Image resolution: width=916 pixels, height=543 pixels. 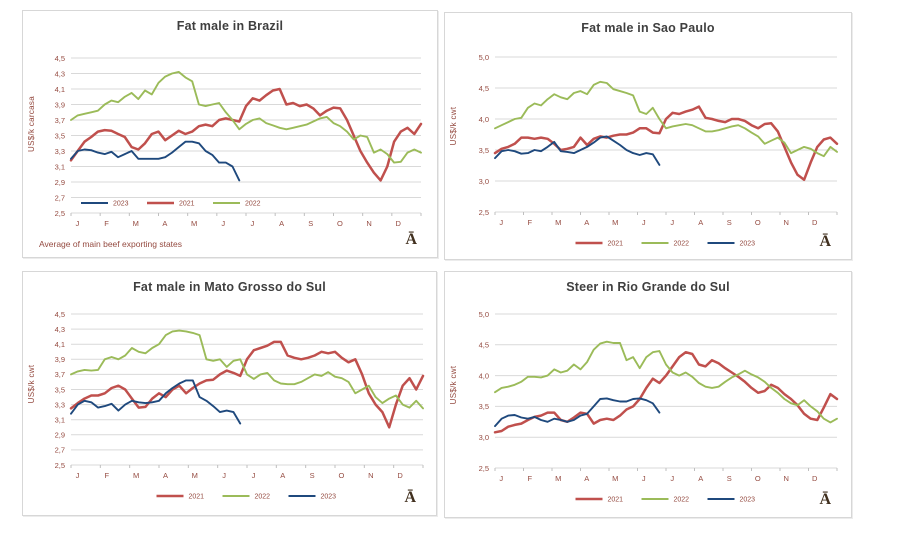 I want to click on y-tick-label: 4,1, so click(x=60, y=89).